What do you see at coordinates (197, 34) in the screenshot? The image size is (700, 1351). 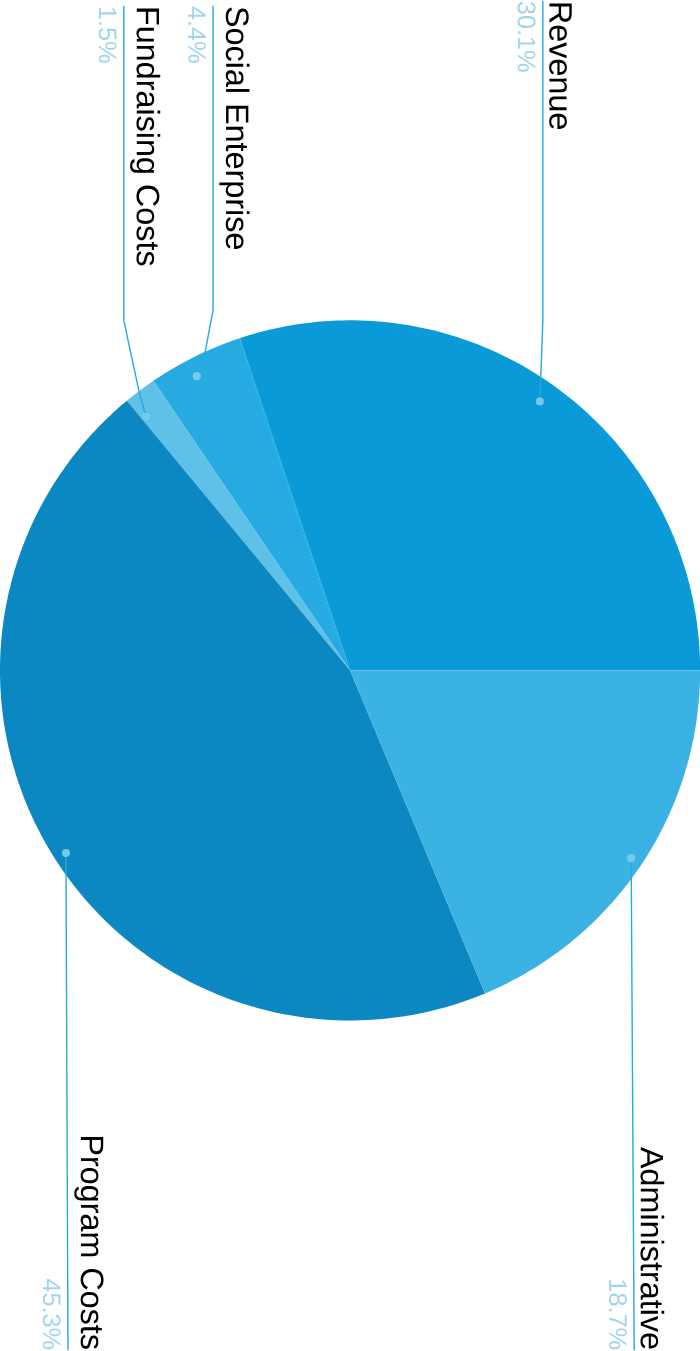 I see `data-label: 4.4%` at bounding box center [197, 34].